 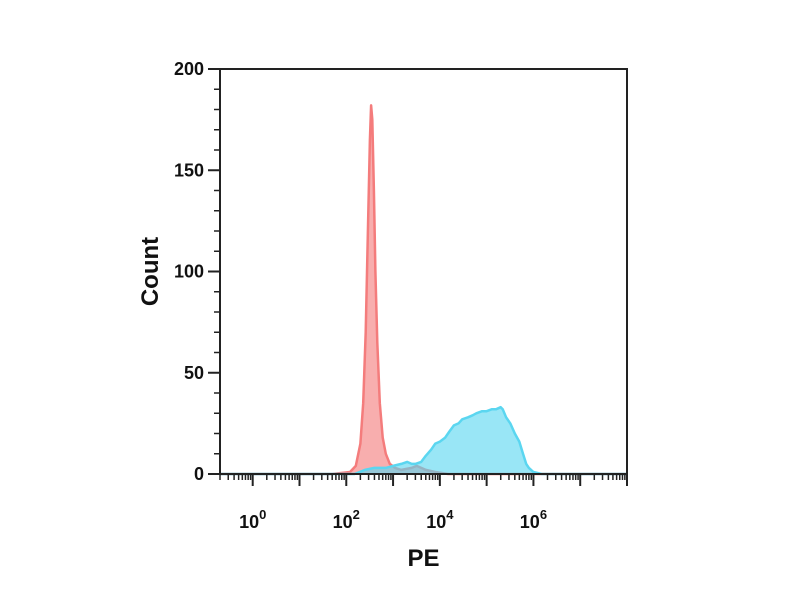 I want to click on x-tick-label: 10², so click(x=346, y=519).